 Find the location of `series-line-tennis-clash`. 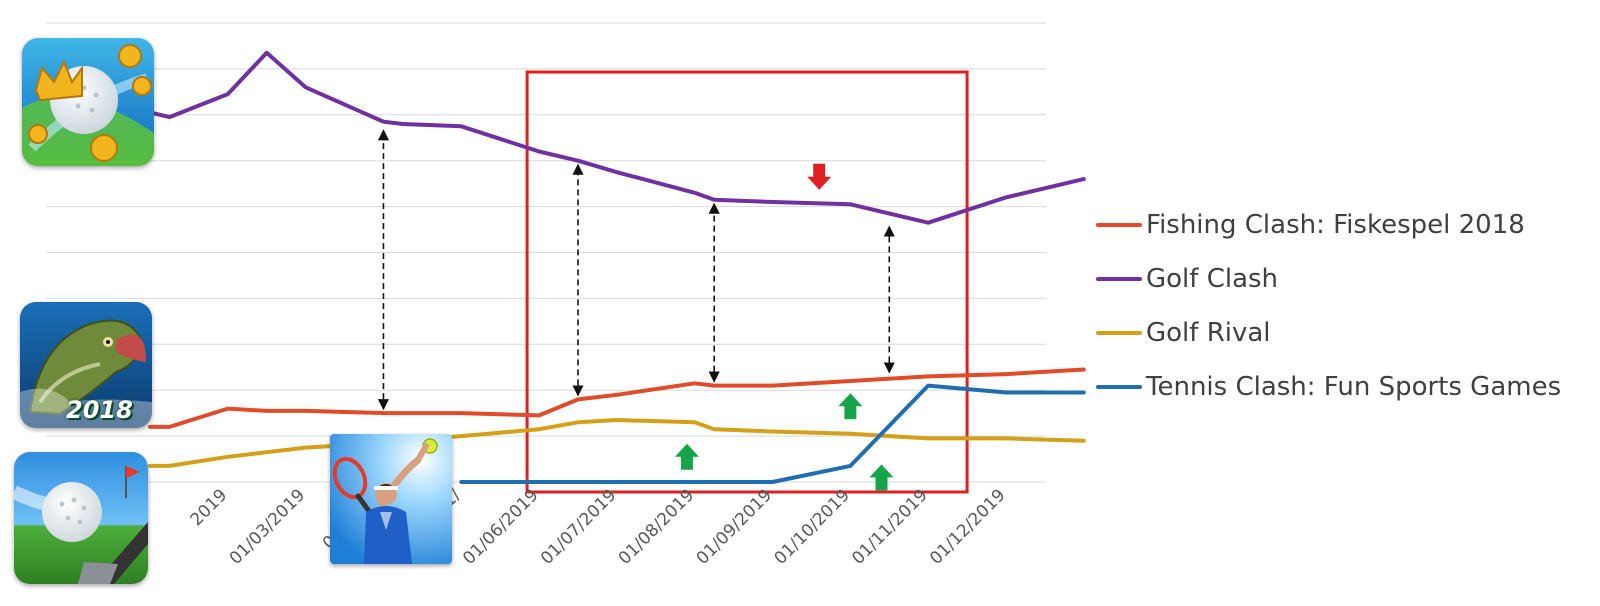

series-line-tennis-clash is located at coordinates (772, 433).